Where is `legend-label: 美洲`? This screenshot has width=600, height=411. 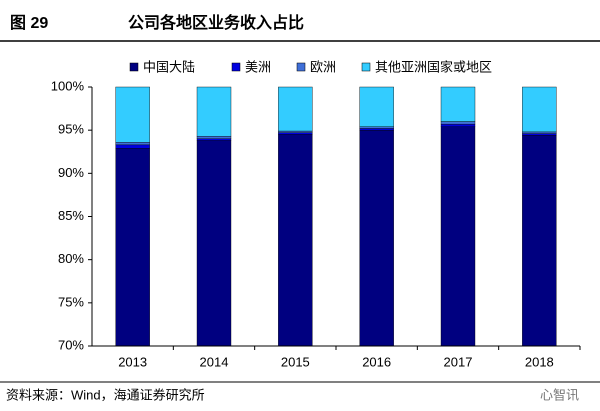
legend-label: 美洲 is located at coordinates (258, 66).